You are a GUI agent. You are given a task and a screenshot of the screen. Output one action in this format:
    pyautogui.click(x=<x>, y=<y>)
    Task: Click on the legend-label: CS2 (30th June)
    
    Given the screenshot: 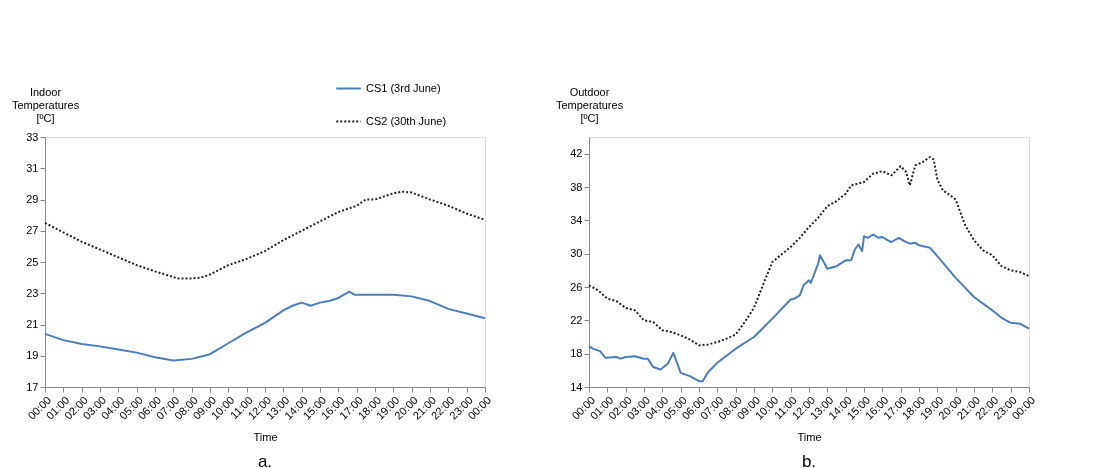 What is the action you would take?
    pyautogui.click(x=406, y=120)
    